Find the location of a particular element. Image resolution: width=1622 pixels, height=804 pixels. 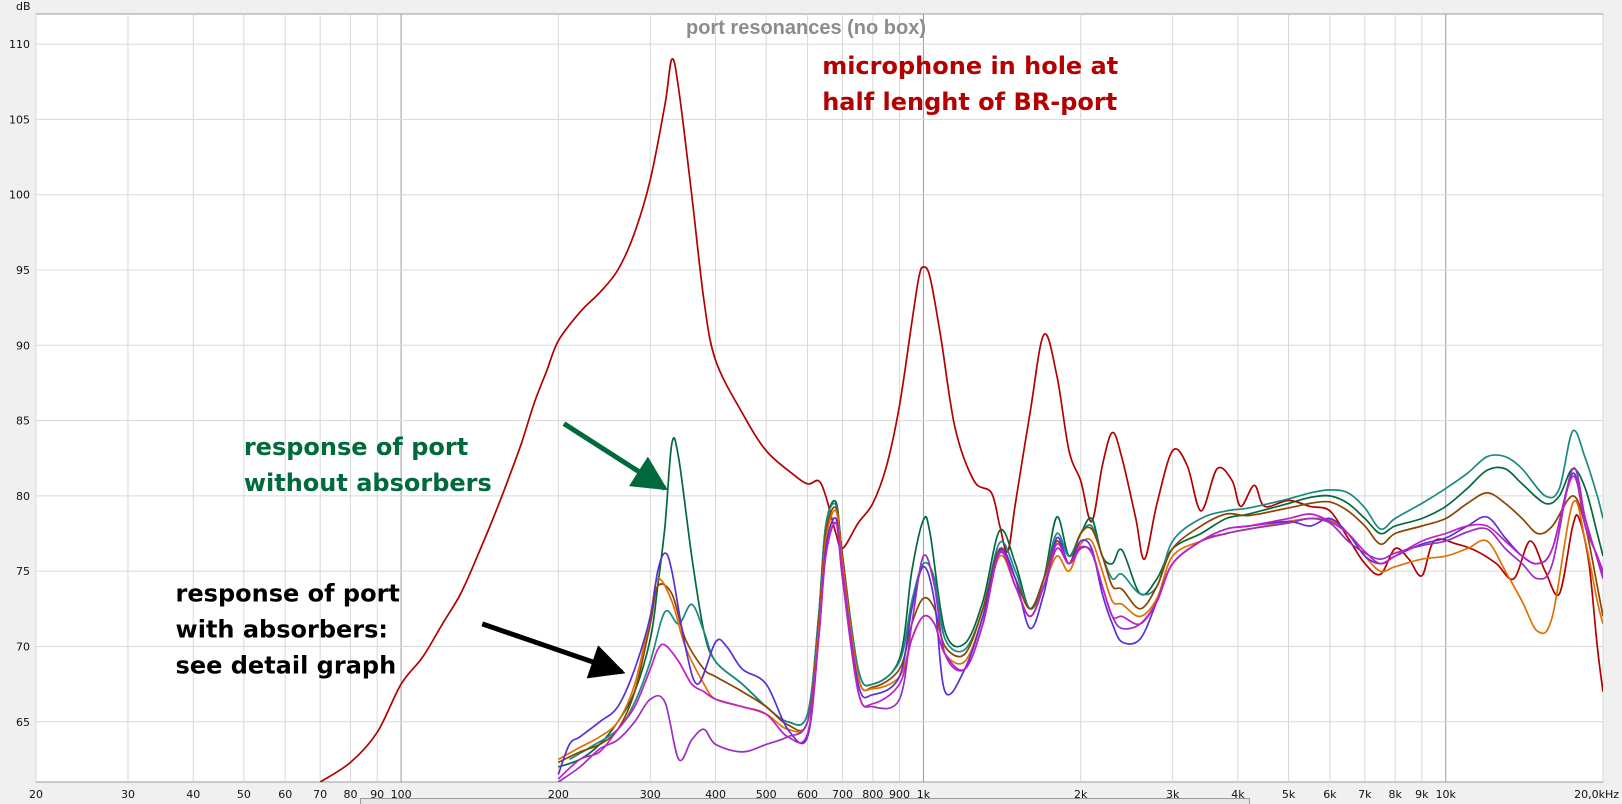

annotation-text-3: response of port is located at coordinates (288, 593).